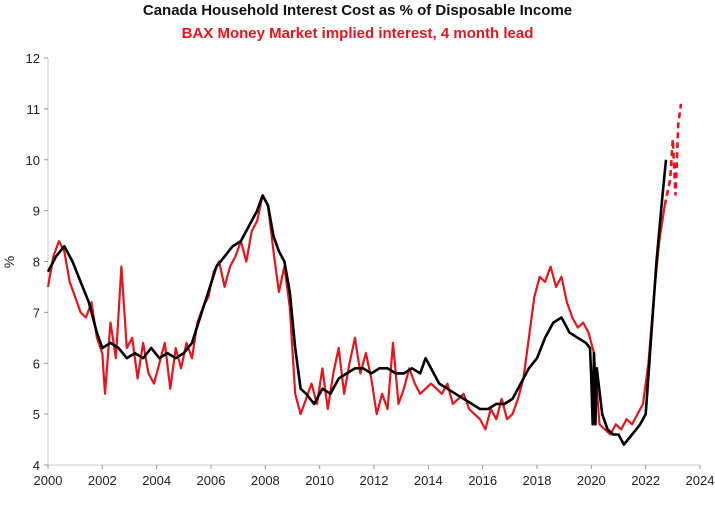 The height and width of the screenshot is (520, 715). What do you see at coordinates (36, 465) in the screenshot?
I see `y-tick-label: 4` at bounding box center [36, 465].